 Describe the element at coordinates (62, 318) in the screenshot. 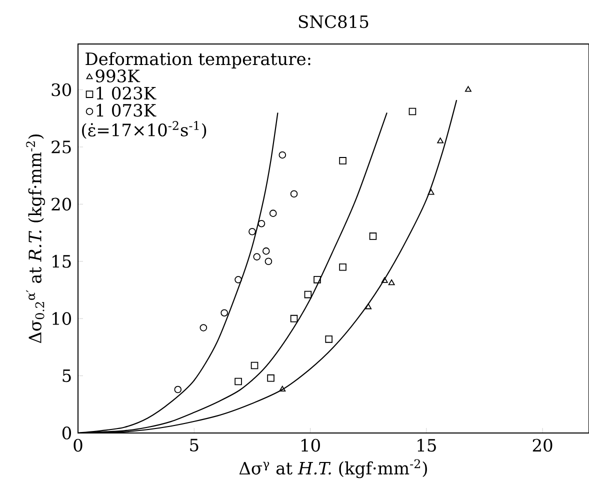

I see `y-tick-label: 10` at that location.